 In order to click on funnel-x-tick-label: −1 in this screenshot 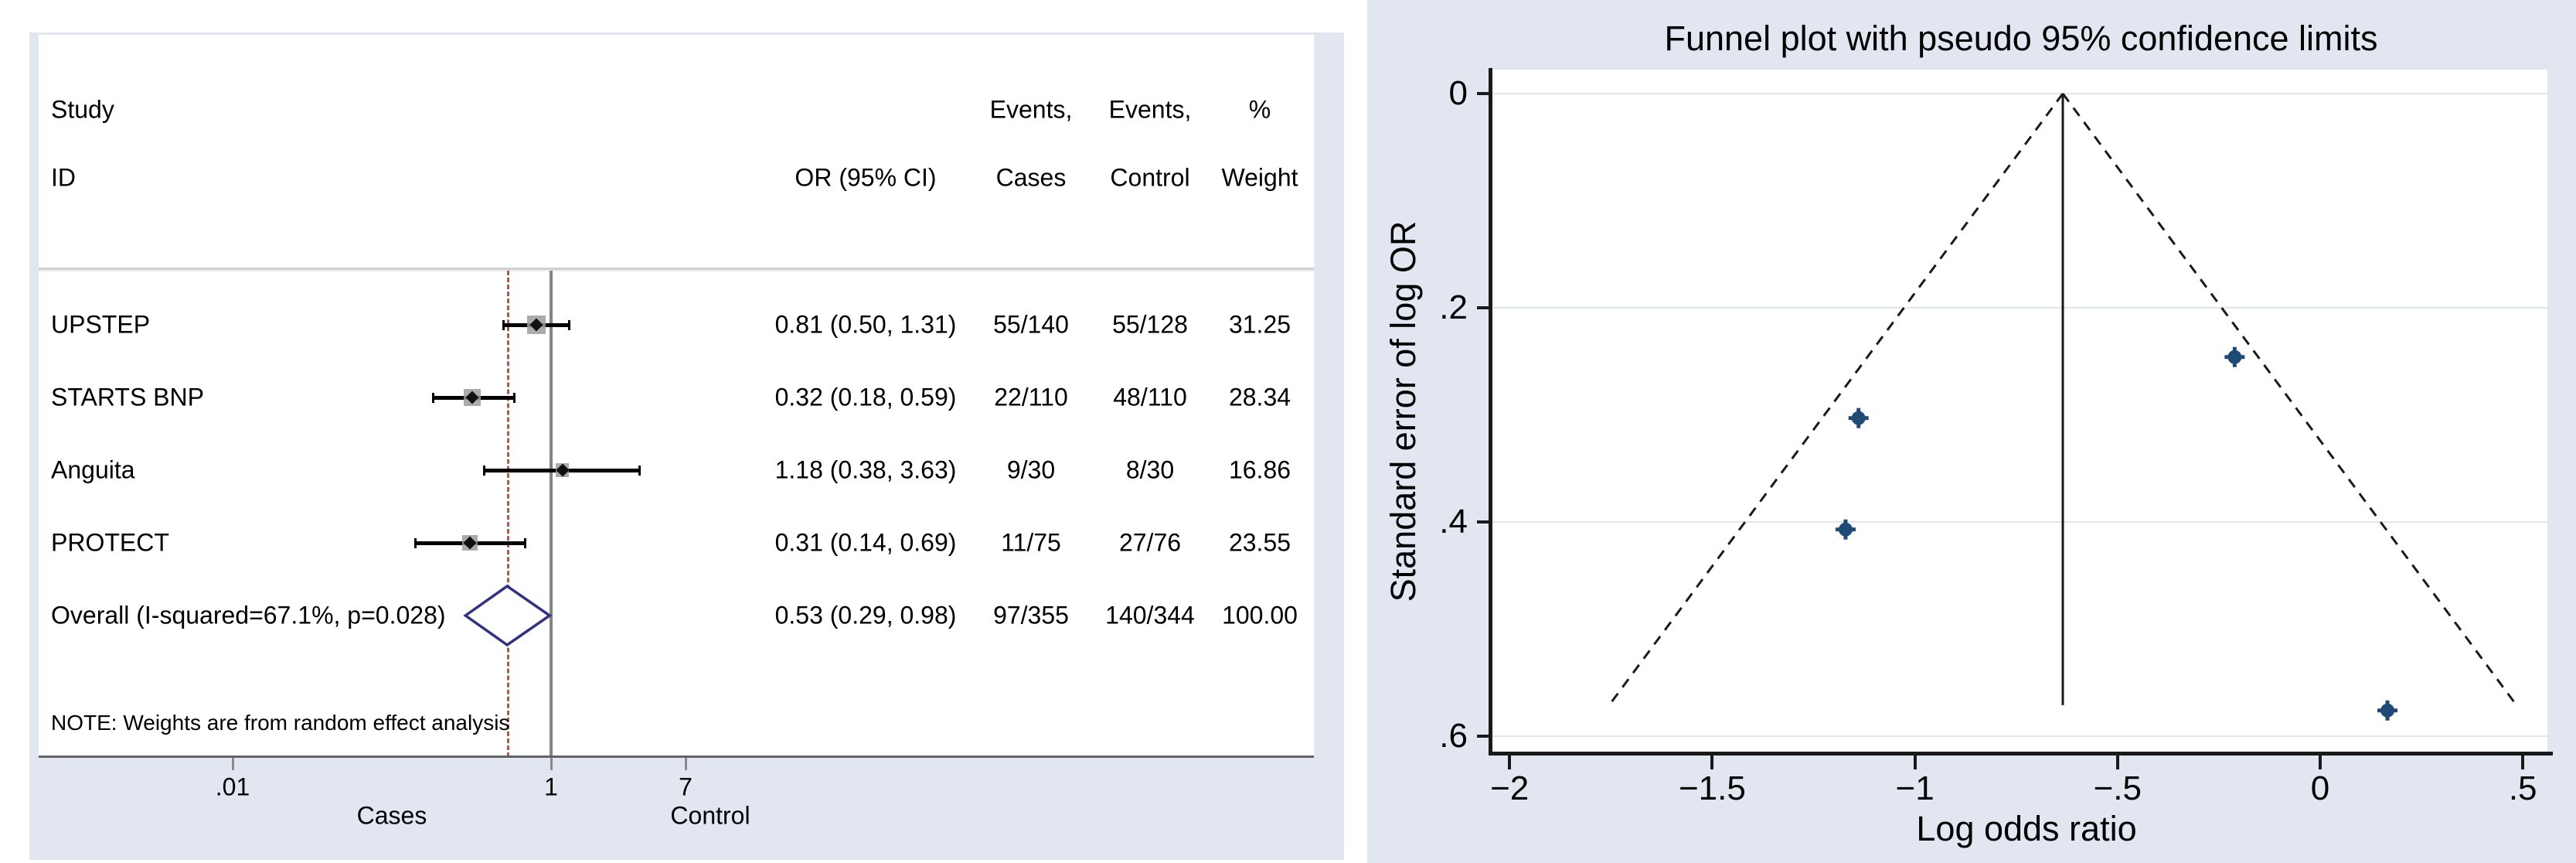, I will do `click(1915, 788)`.